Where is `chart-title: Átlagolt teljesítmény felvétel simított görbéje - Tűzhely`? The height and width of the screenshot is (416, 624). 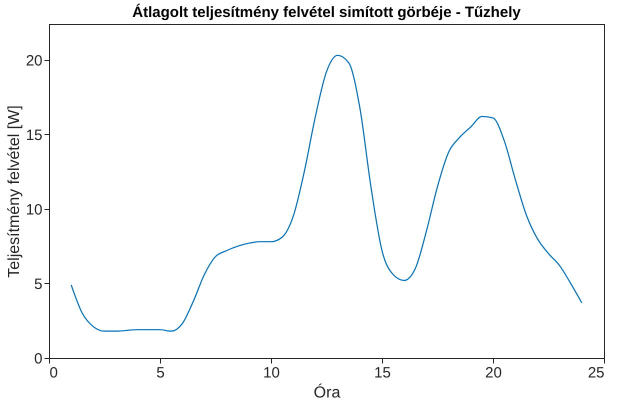 chart-title: Átlagolt teljesítmény felvétel simított görbéje - Tűzhely is located at coordinates (327, 12).